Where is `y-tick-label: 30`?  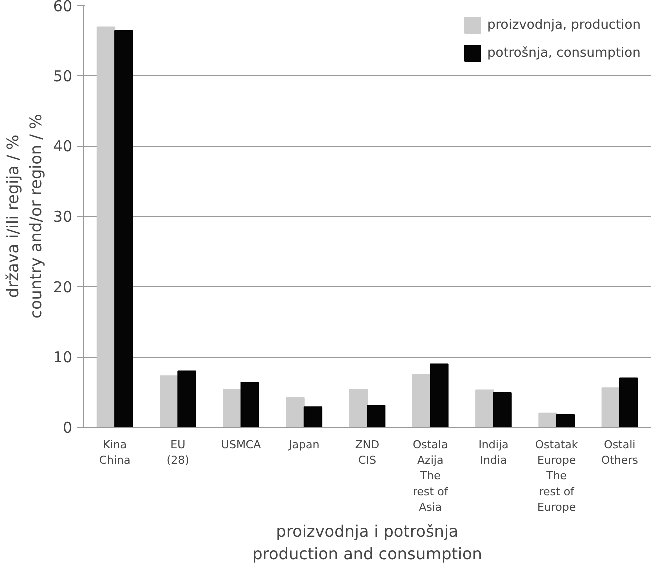
y-tick-label: 30 is located at coordinates (63, 217).